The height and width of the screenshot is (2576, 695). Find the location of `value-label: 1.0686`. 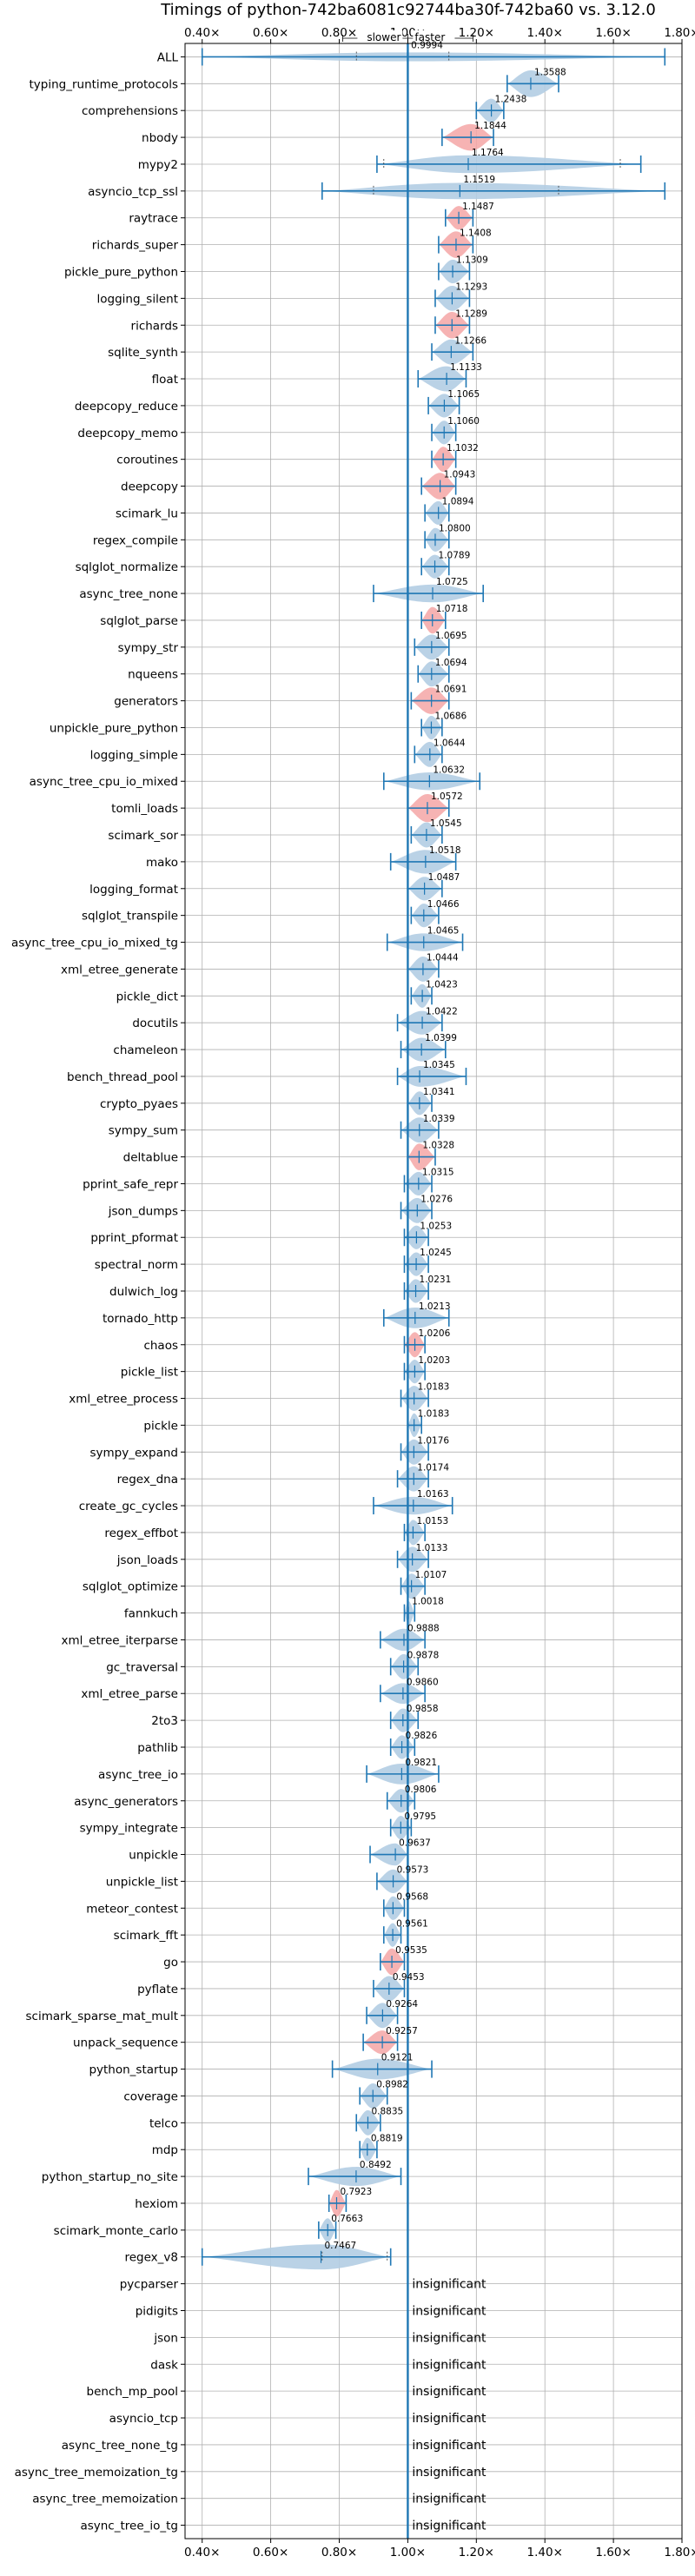

value-label: 1.0686 is located at coordinates (451, 717).